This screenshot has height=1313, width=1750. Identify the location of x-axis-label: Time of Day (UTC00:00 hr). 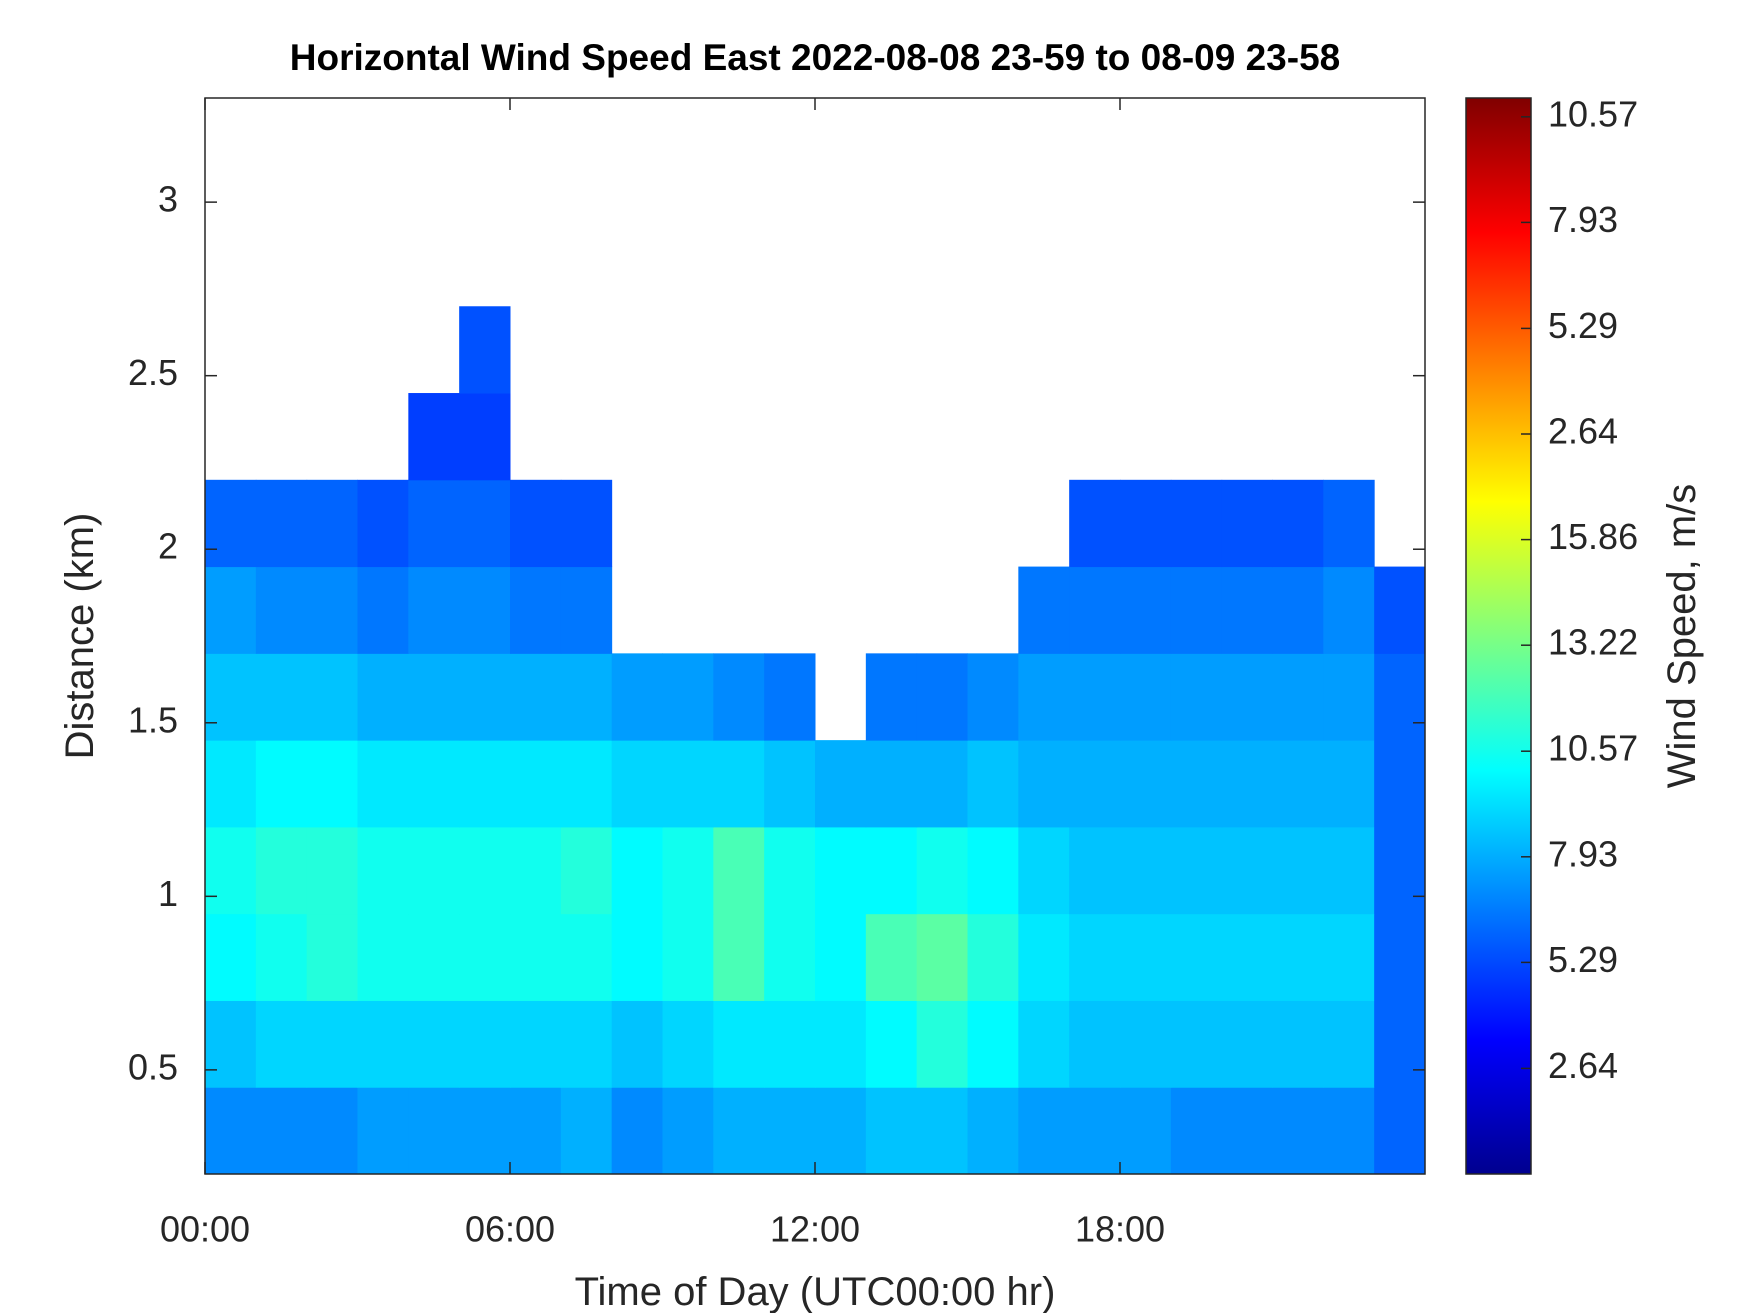
(815, 1291).